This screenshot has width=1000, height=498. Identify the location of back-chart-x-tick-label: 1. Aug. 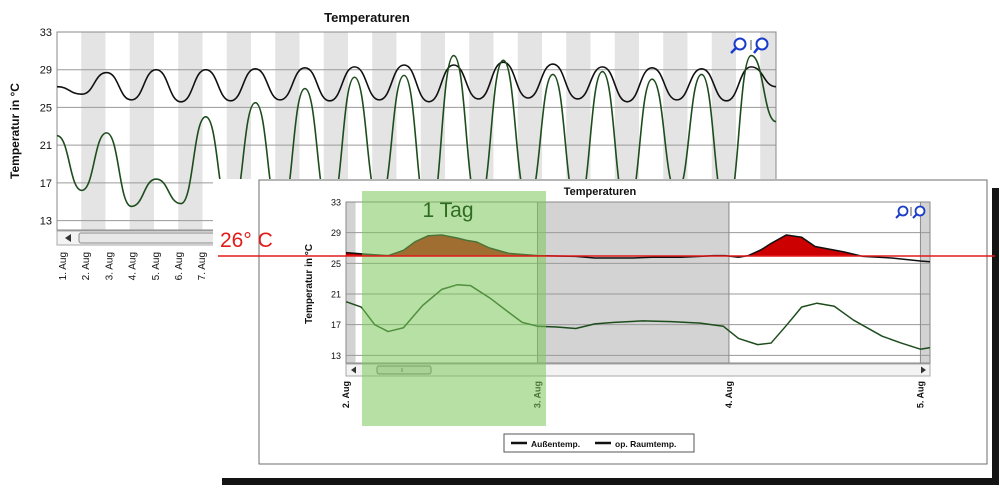
(63, 266).